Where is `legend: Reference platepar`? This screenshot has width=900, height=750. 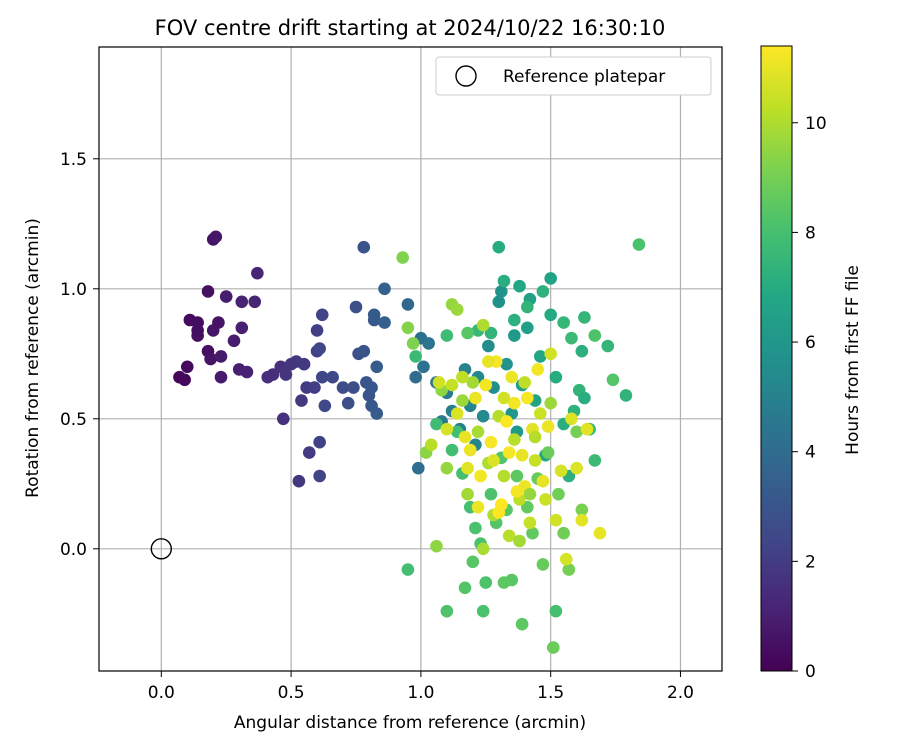 legend: Reference platepar is located at coordinates (573, 76).